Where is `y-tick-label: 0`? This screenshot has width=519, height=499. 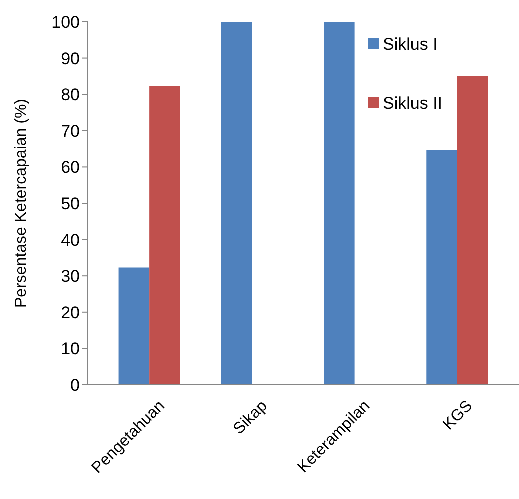
y-tick-label: 0 is located at coordinates (75, 385).